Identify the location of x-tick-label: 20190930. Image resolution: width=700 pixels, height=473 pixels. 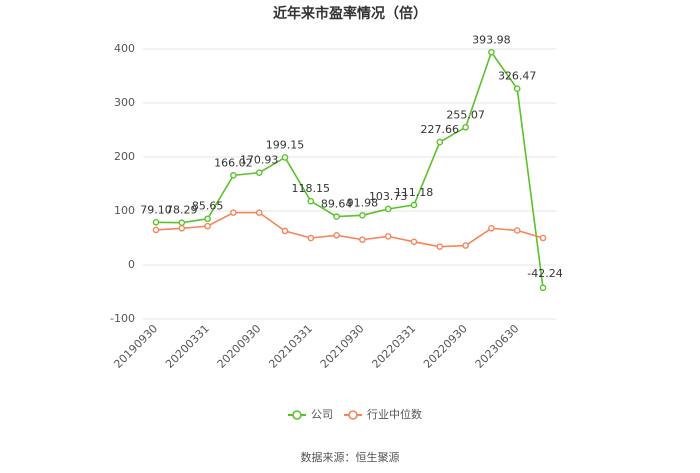
(135, 346).